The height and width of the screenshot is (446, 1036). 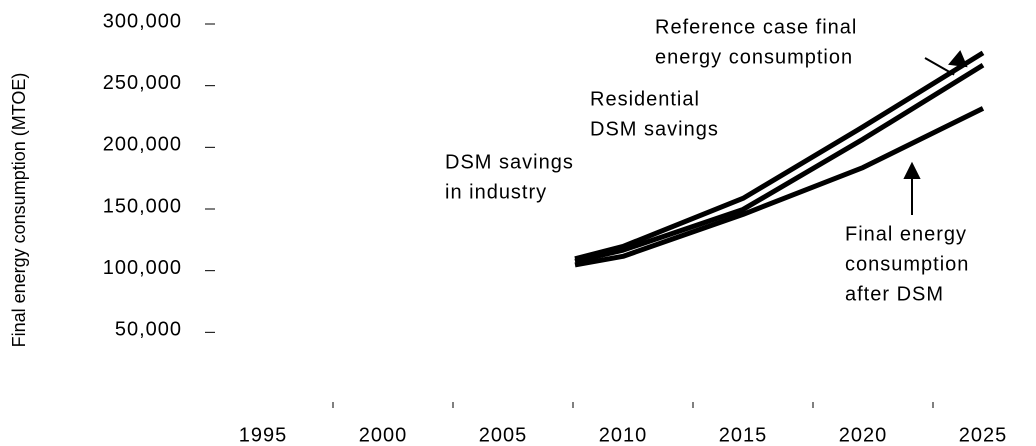 What do you see at coordinates (645, 99) in the screenshot?
I see `annotation: Residential` at bounding box center [645, 99].